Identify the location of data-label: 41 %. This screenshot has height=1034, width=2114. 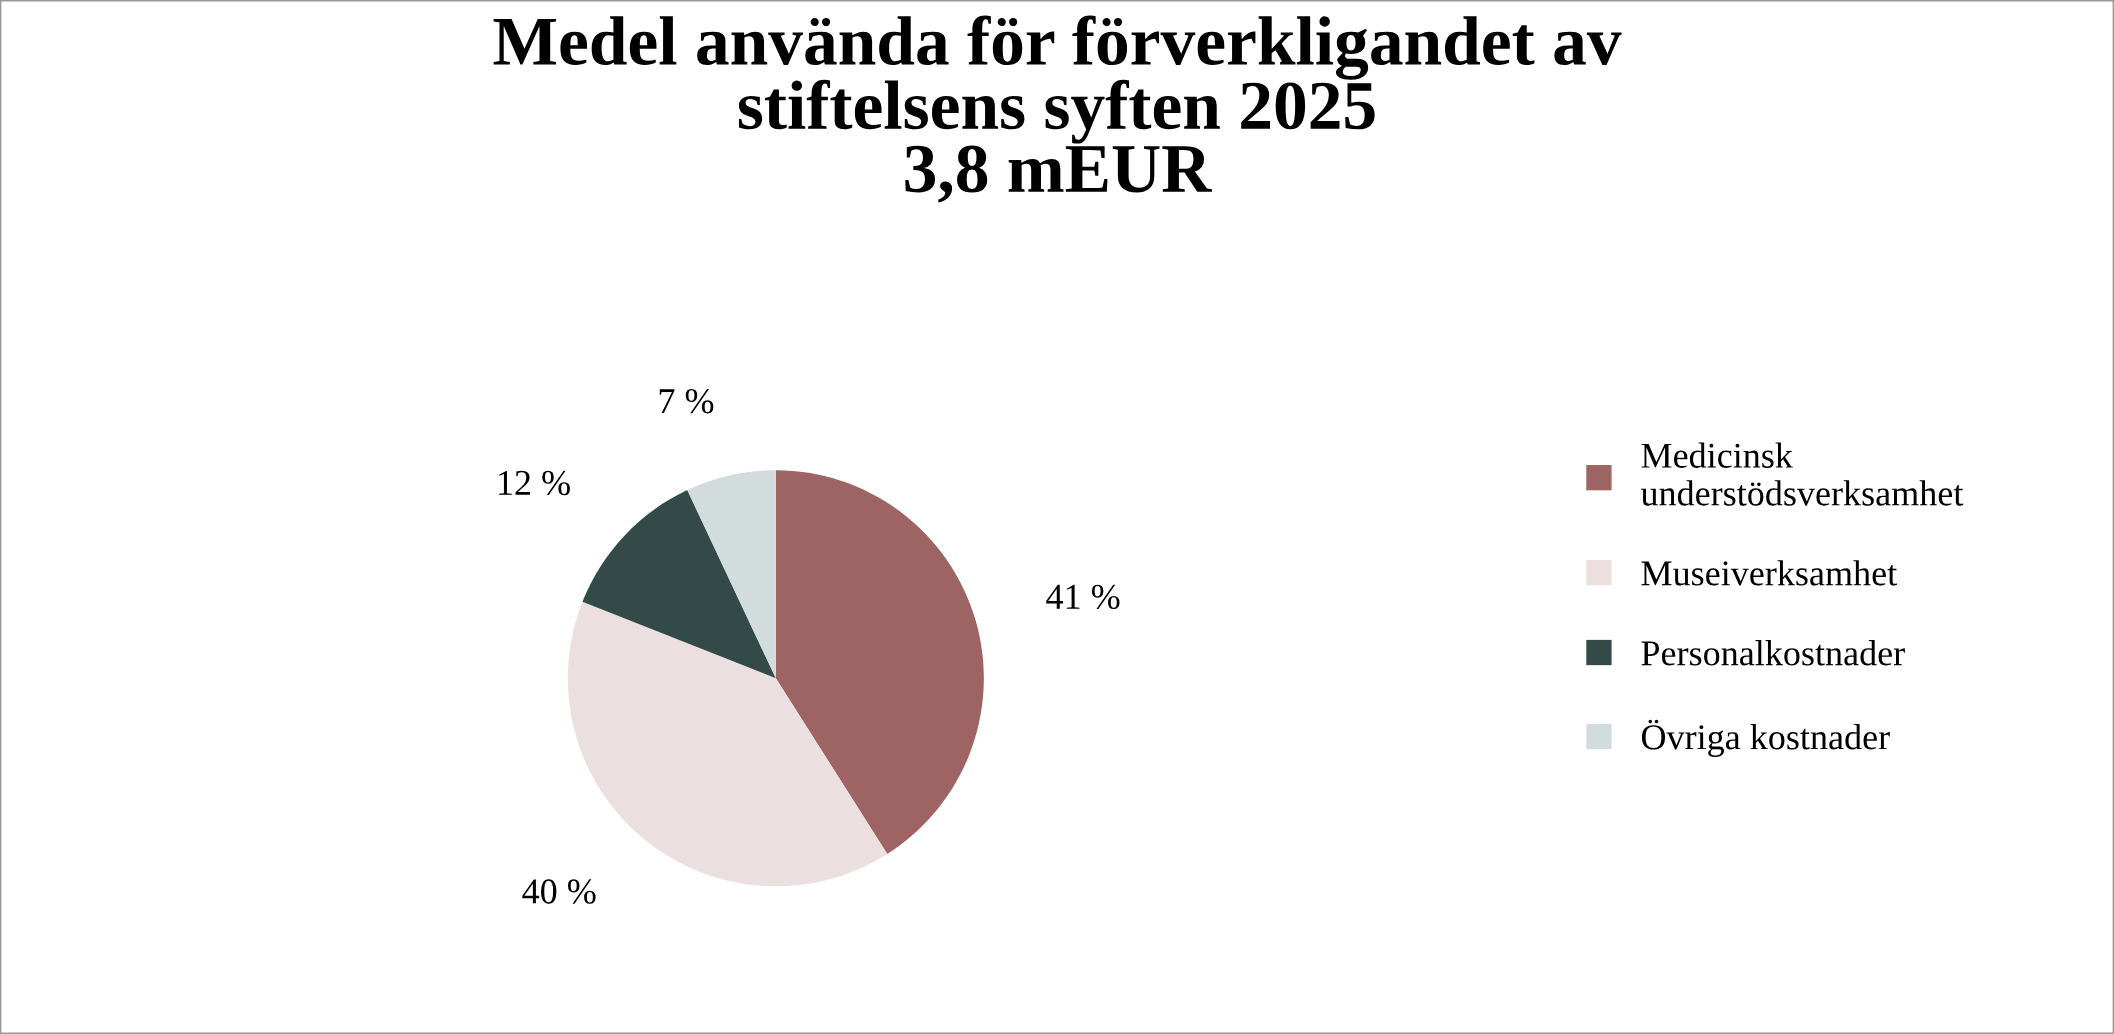
(1083, 597).